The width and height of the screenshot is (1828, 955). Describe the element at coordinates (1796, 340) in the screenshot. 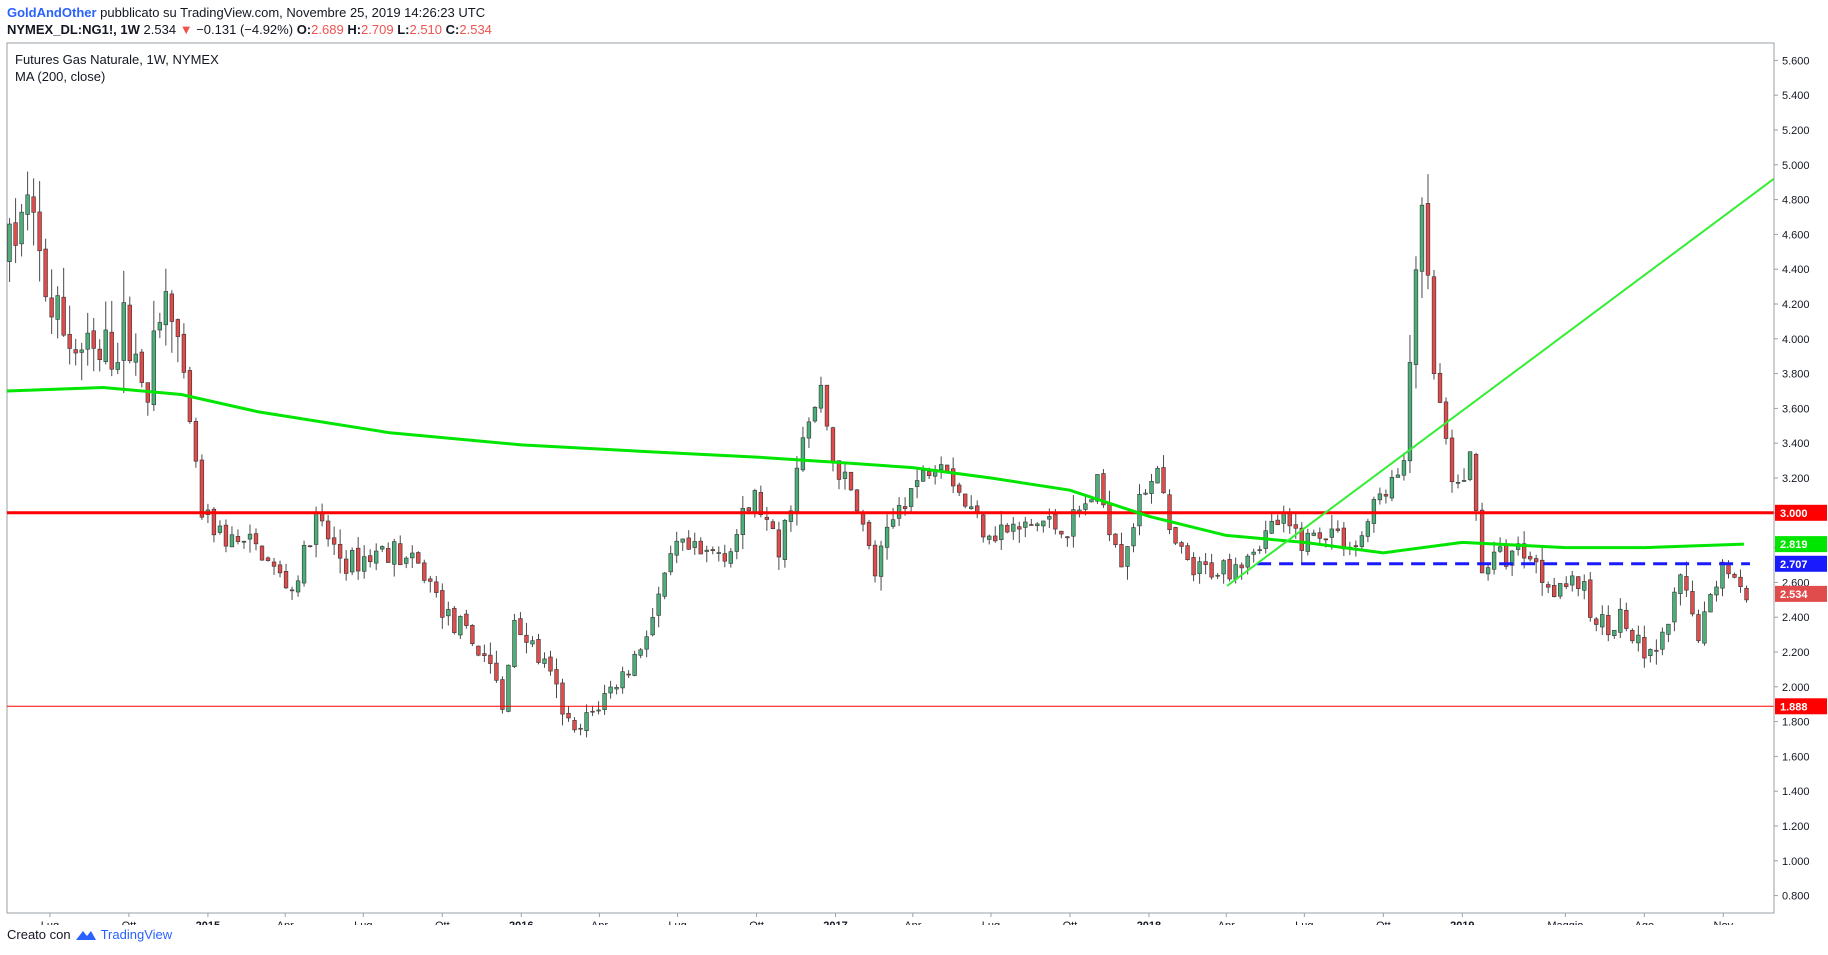

I see `y-tick-label: 4.000` at that location.